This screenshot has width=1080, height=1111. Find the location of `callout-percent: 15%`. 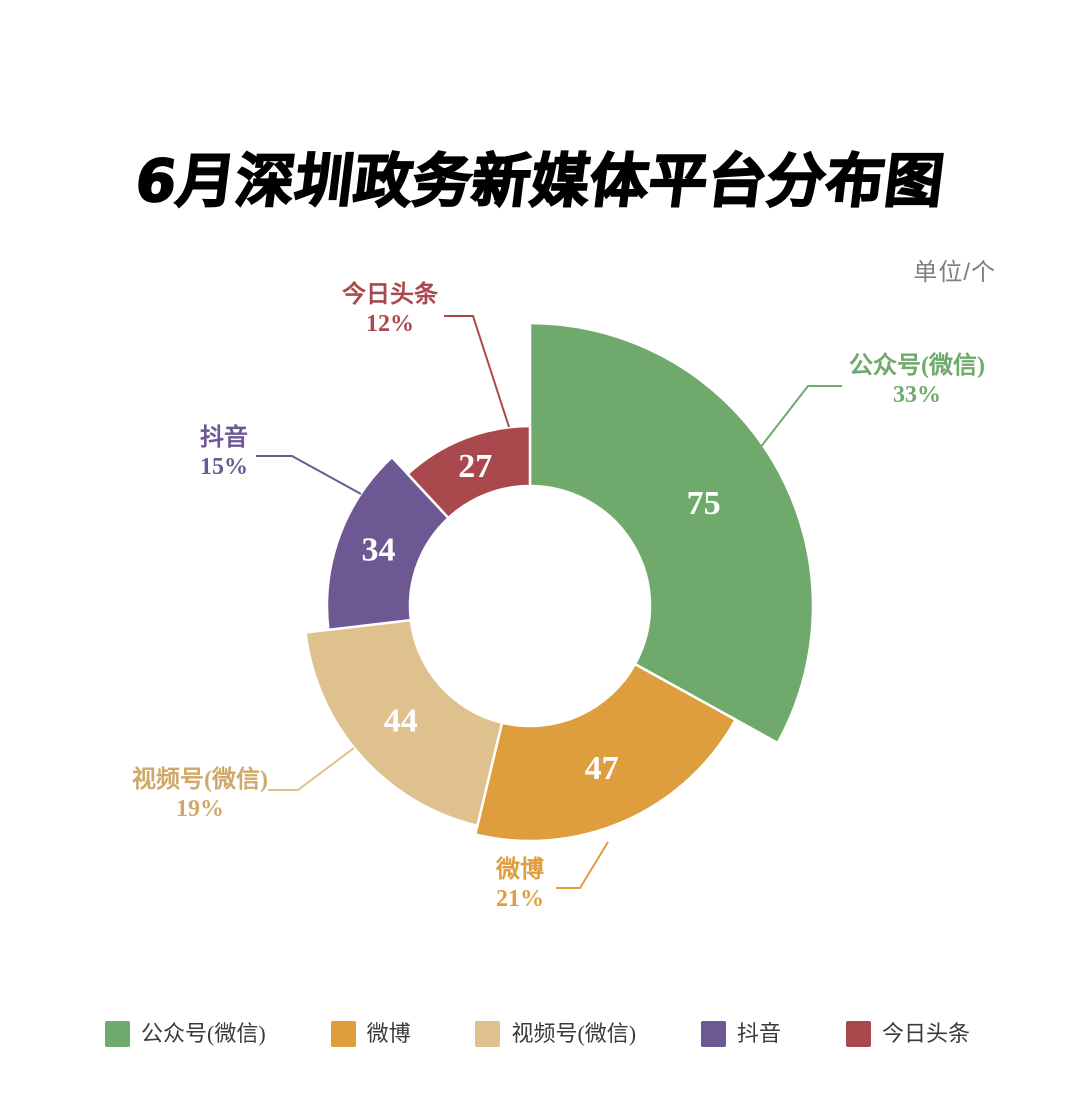

callout-percent: 15% is located at coordinates (224, 467).